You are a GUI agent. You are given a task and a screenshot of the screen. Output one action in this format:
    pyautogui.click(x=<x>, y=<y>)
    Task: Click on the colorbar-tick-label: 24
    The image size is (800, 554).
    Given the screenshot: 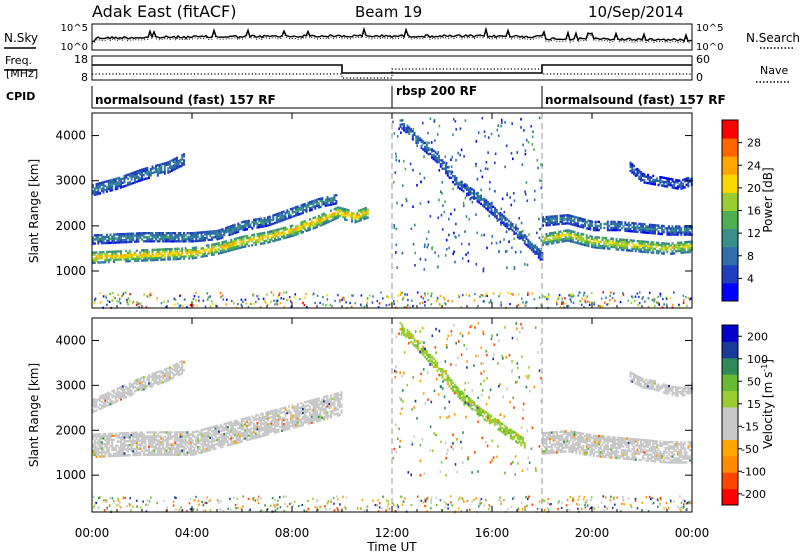 What is the action you would take?
    pyautogui.click(x=754, y=165)
    